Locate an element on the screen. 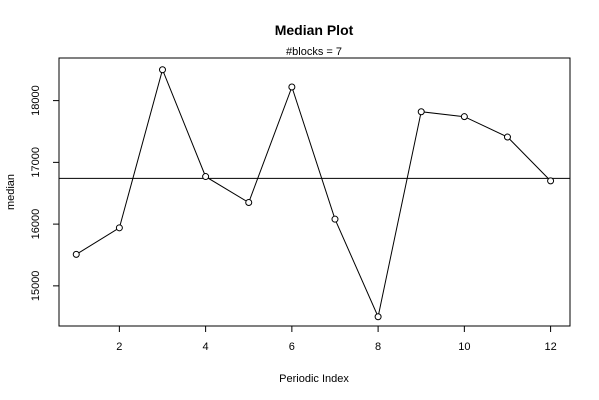 This screenshot has height=400, width=599. x-axis-label: Periodic Index is located at coordinates (314, 379).